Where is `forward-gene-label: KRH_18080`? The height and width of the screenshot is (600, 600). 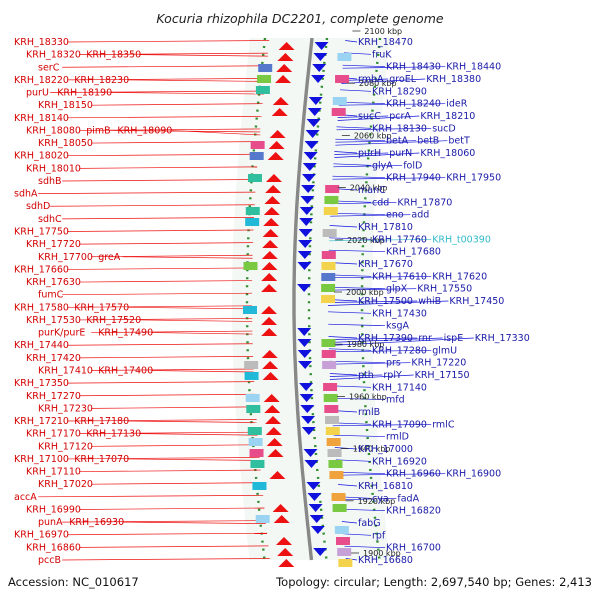
forward-gene-label: KRH_18080 is located at coordinates (53, 130).